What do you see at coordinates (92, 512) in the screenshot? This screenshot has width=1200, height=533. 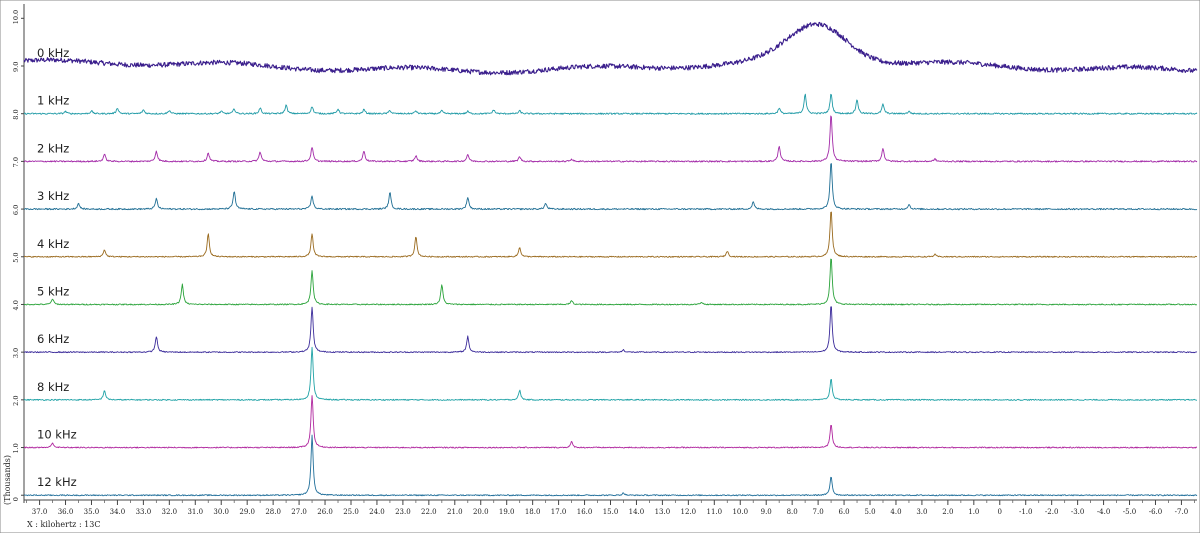 I see `x-tick-label: 35.0` at bounding box center [92, 512].